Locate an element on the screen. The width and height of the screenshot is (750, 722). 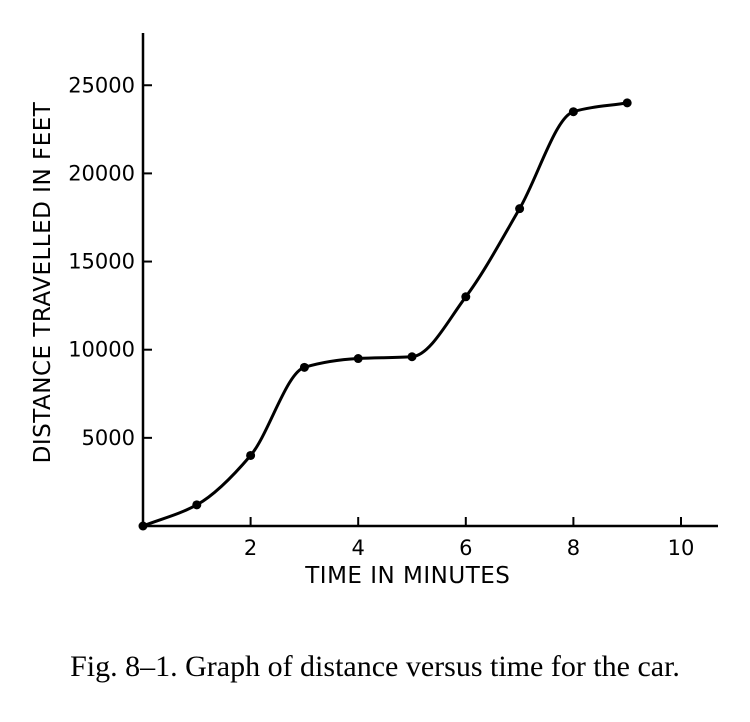
x-tick-label: 4 is located at coordinates (358, 548).